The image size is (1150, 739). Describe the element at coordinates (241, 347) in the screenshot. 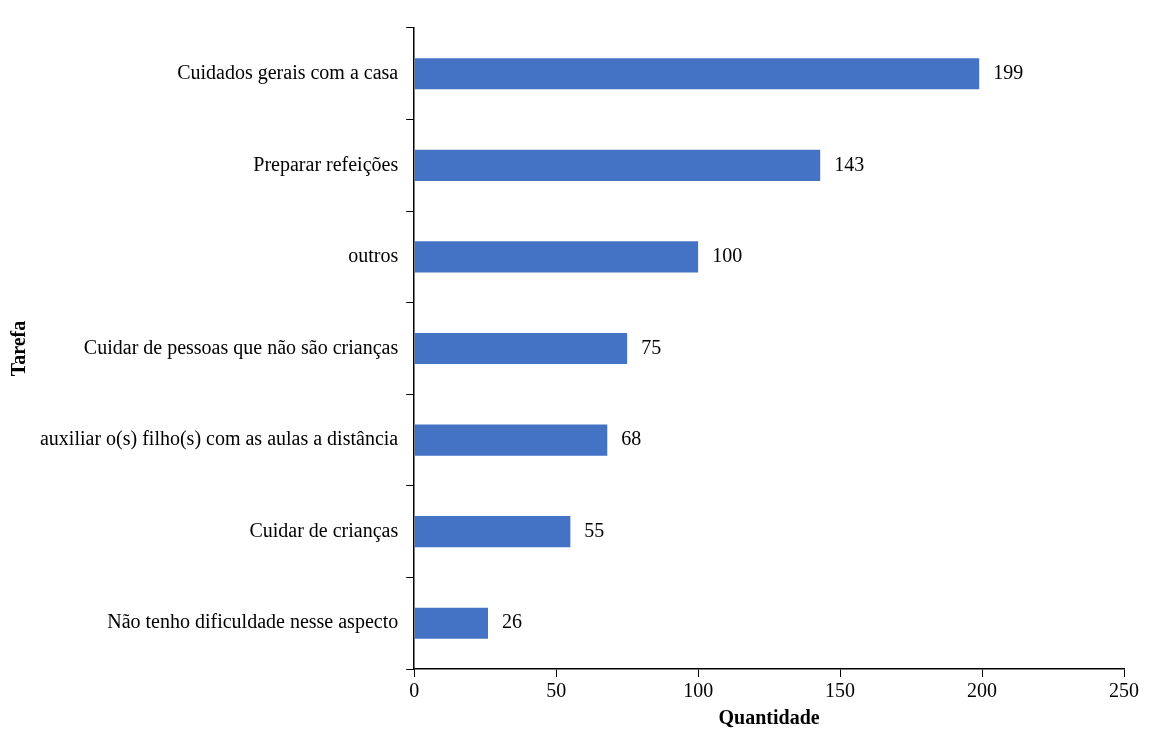

I see `y-tick-label: Cuidar de pessoas que não são crianças` at that location.